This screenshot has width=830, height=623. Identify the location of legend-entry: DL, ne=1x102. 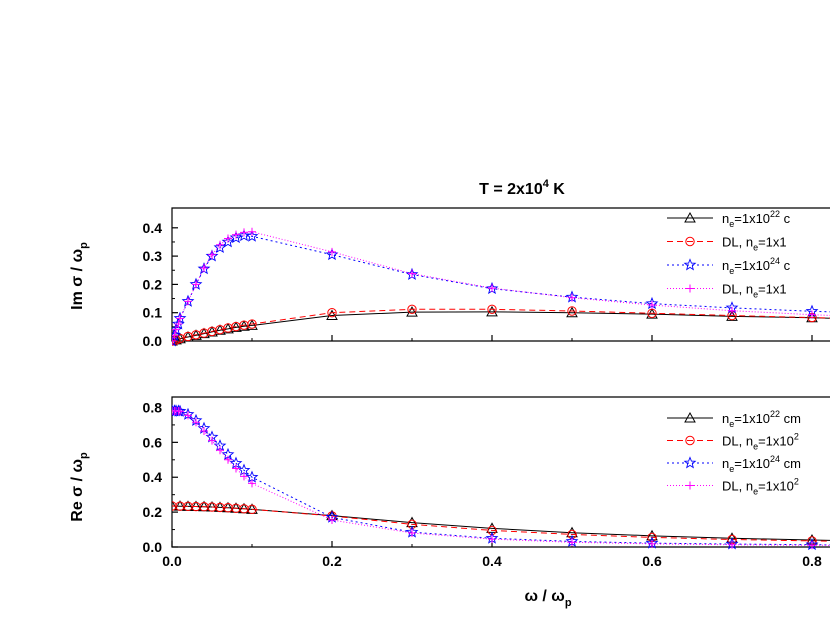
(733, 442).